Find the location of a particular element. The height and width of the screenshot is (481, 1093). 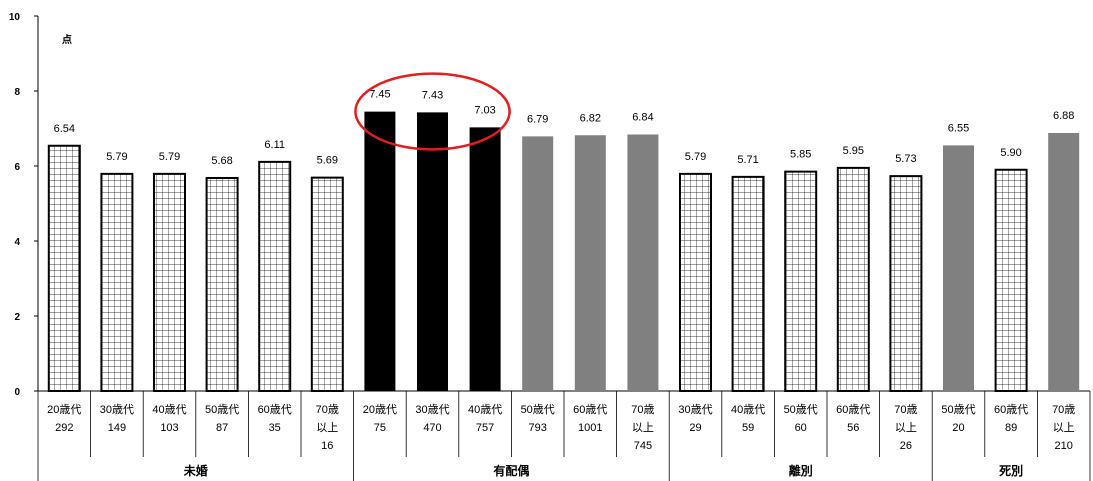

data-label: 6.54 is located at coordinates (64, 129).